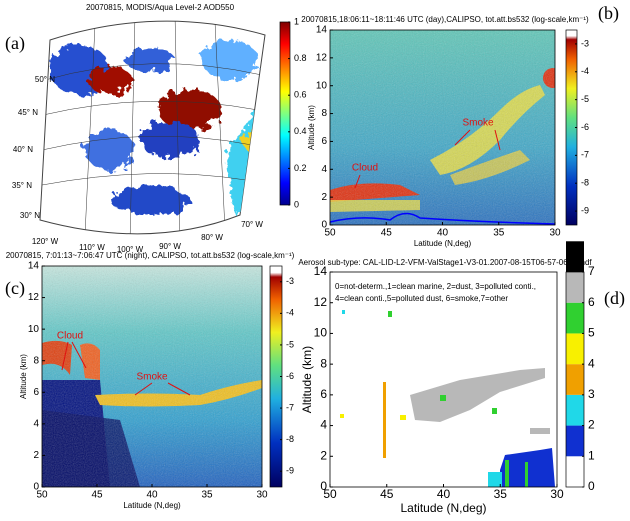 This screenshot has height=521, width=630. What do you see at coordinates (591, 363) in the screenshot?
I see `colorbar-tick-label: 4` at bounding box center [591, 363].